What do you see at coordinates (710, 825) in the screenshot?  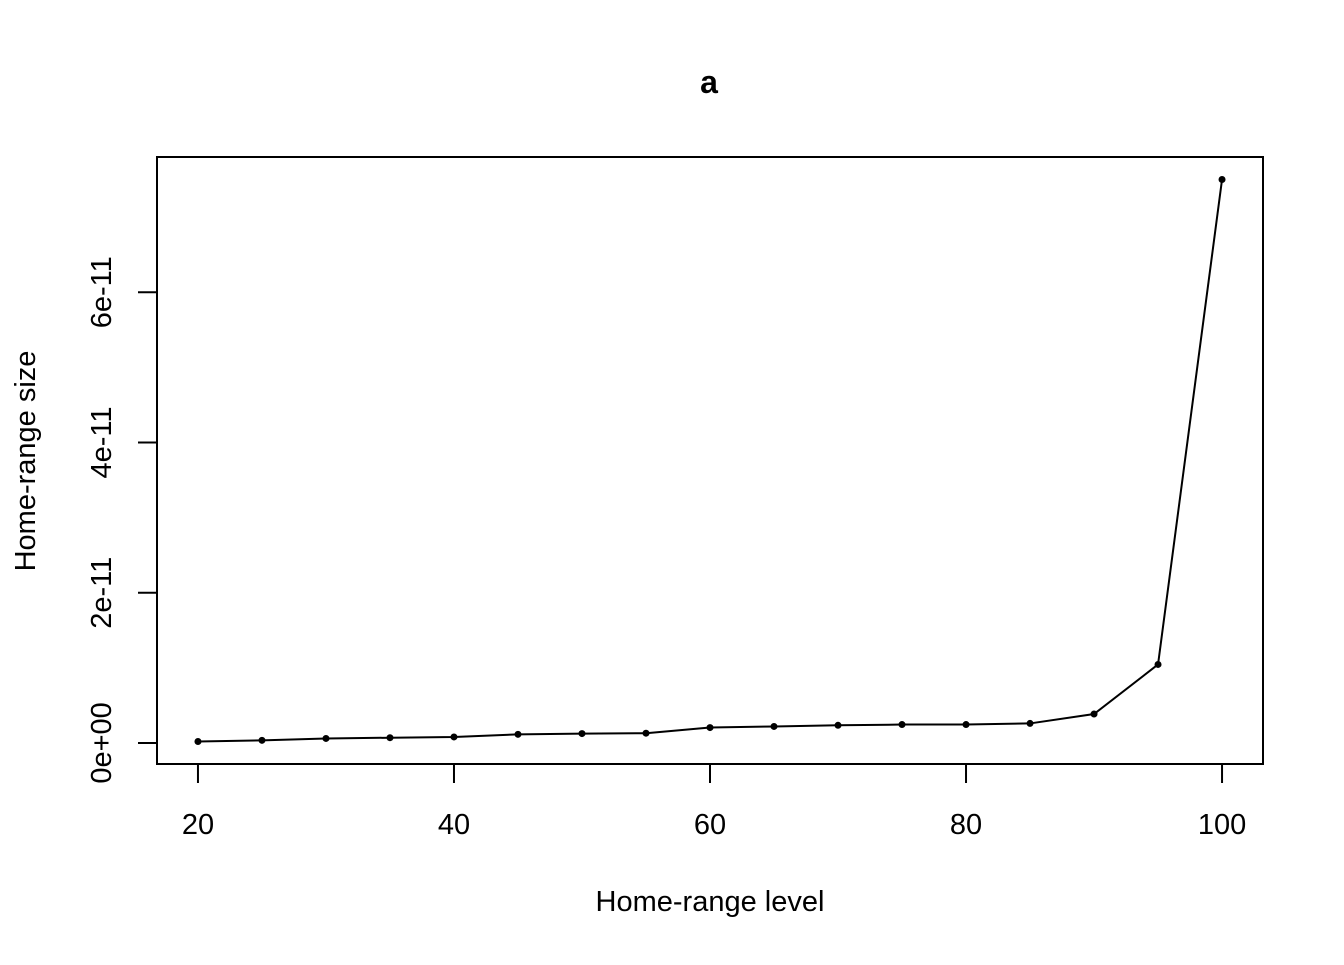 I see `x-tick-label: 60` at bounding box center [710, 825].